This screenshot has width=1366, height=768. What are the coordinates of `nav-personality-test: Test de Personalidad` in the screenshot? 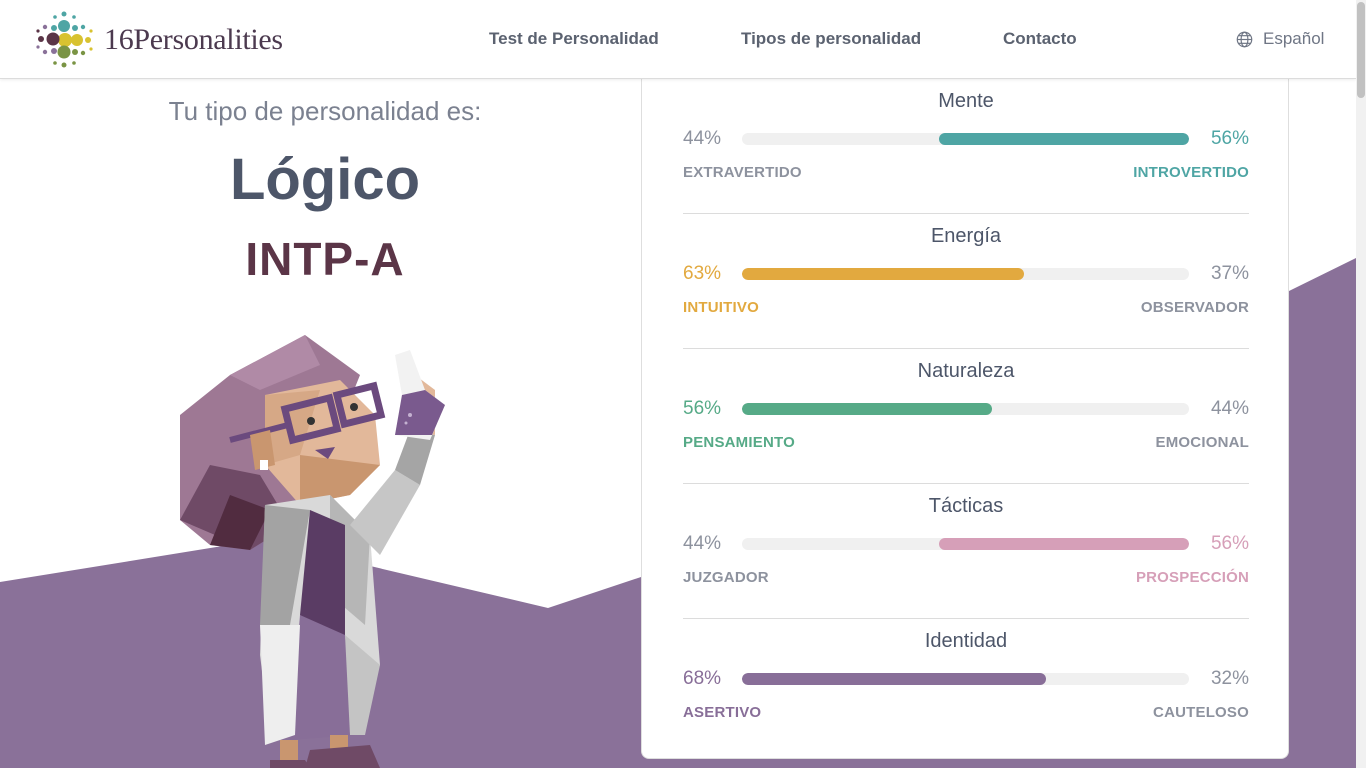 It's located at (574, 38).